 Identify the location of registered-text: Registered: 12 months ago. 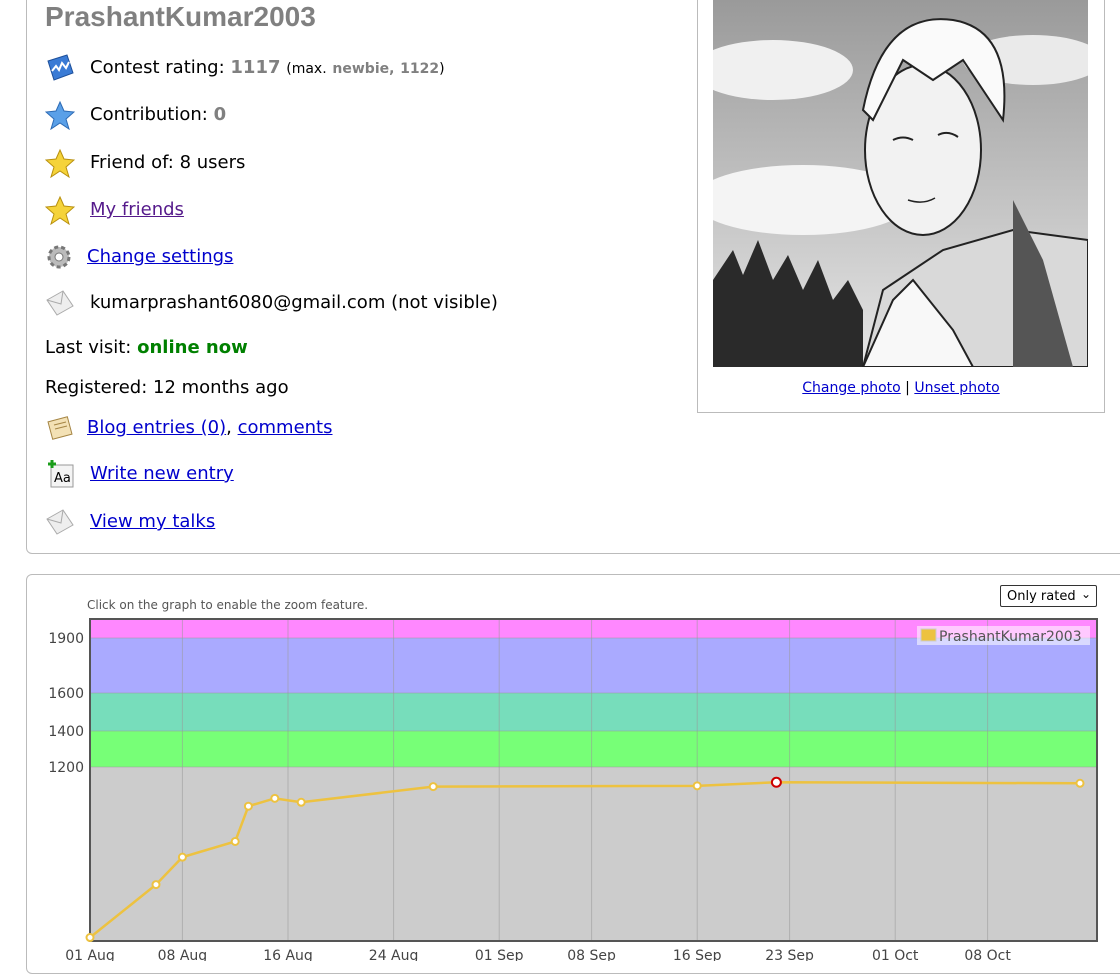
(167, 387).